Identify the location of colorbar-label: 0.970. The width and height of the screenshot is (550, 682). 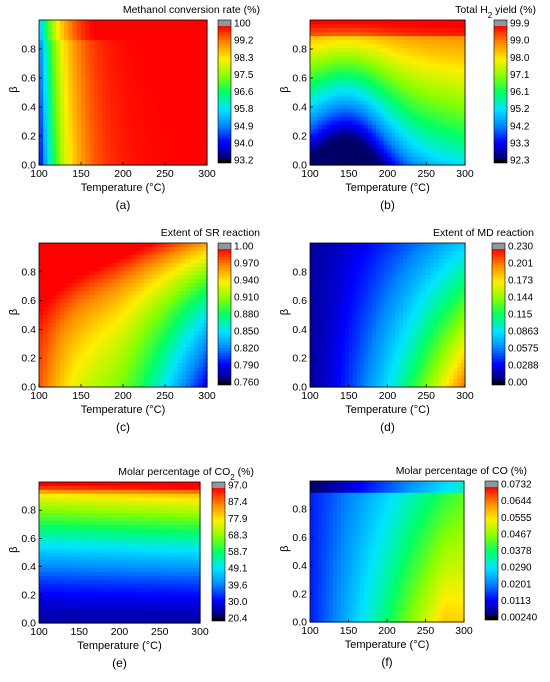
(246, 264).